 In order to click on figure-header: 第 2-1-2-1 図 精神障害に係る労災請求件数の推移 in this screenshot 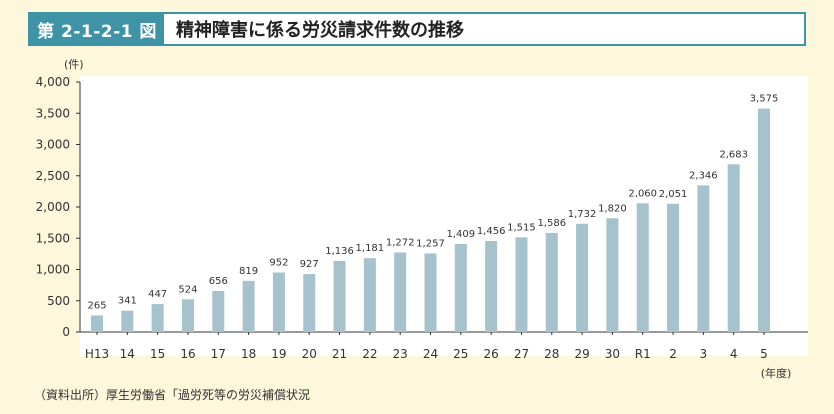, I will do `click(417, 29)`.